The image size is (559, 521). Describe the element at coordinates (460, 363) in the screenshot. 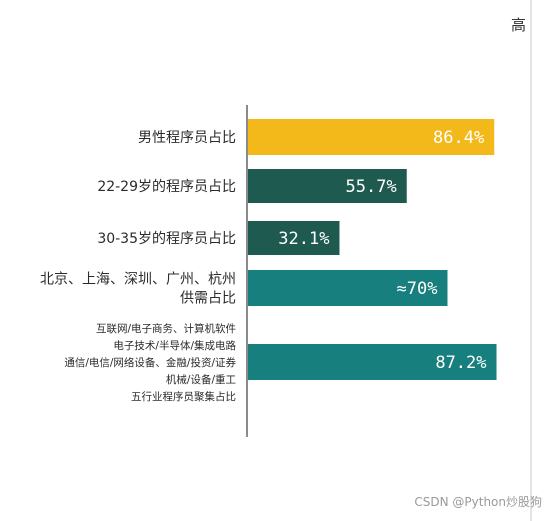

I see `bar-value-label-5: 87.2%` at that location.